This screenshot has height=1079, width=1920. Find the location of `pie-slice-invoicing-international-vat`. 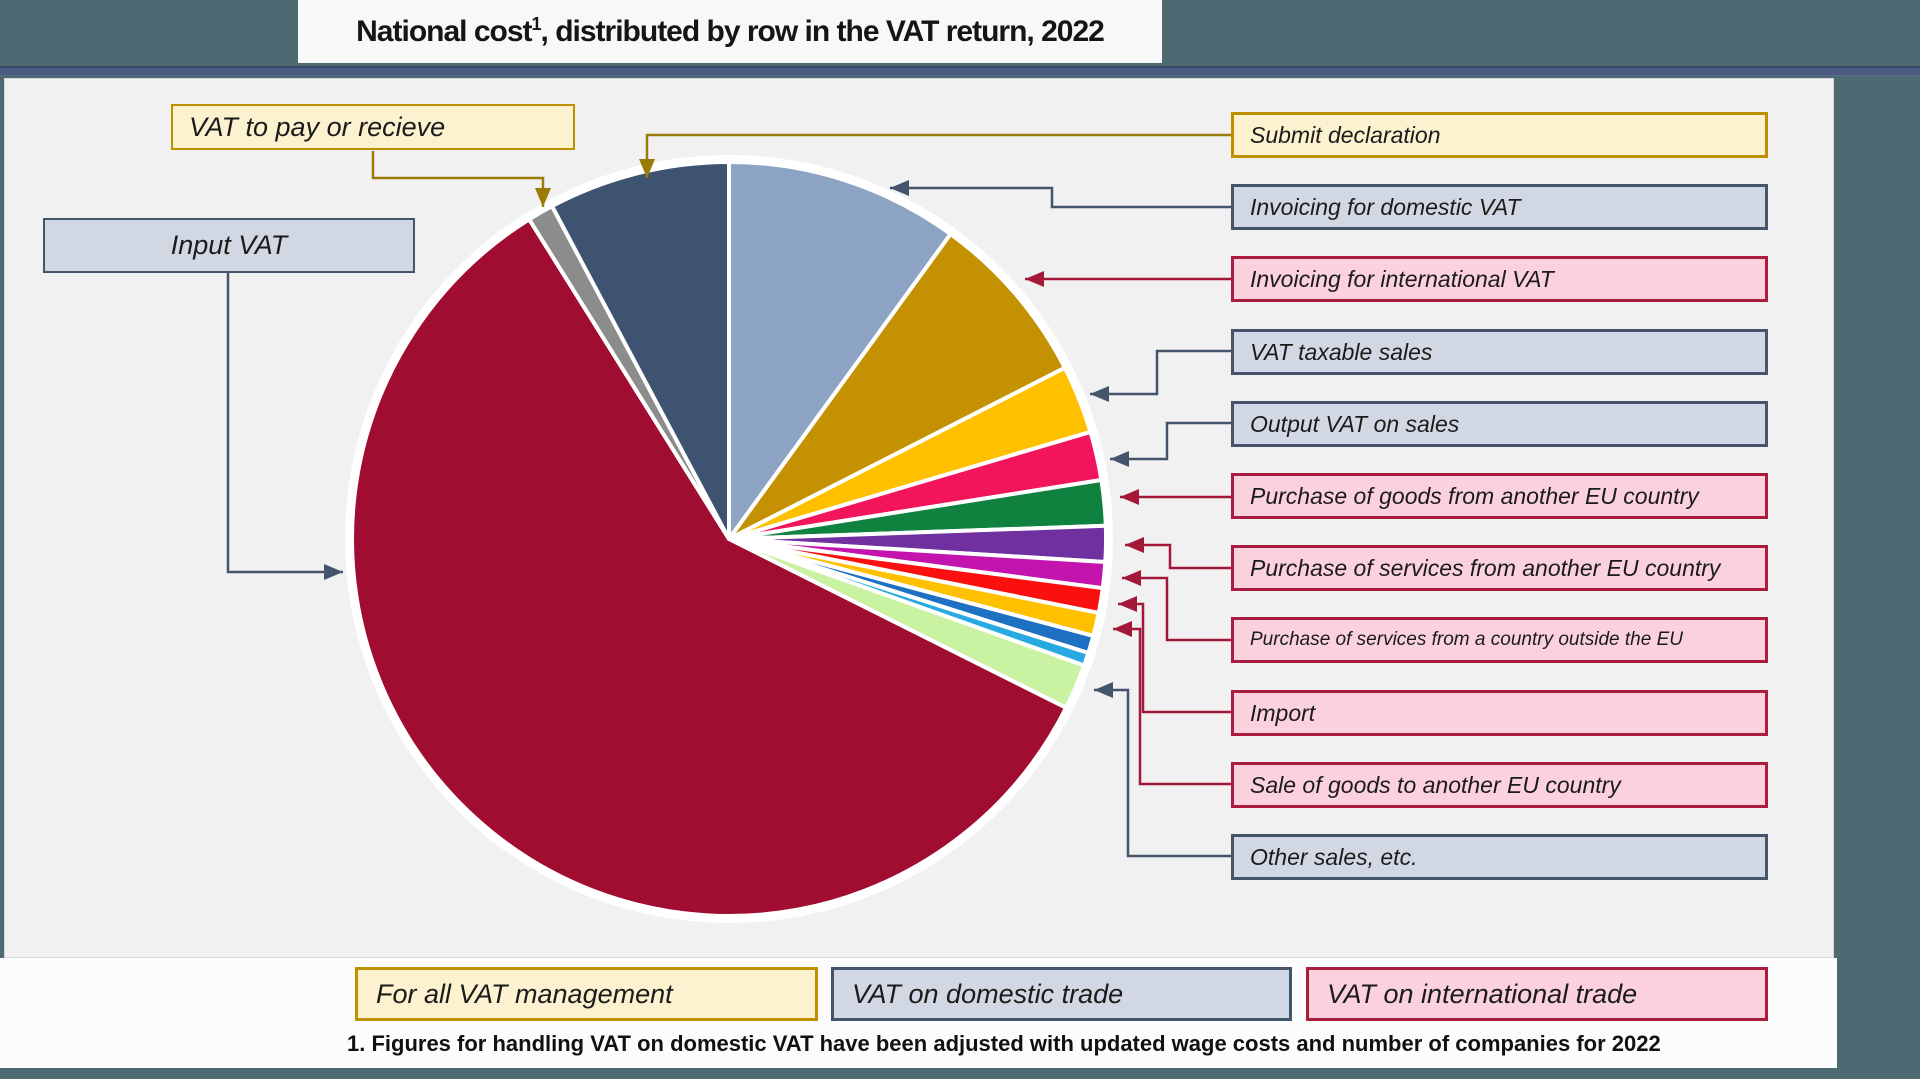

pie-slice-invoicing-international-vat is located at coordinates (897, 386).